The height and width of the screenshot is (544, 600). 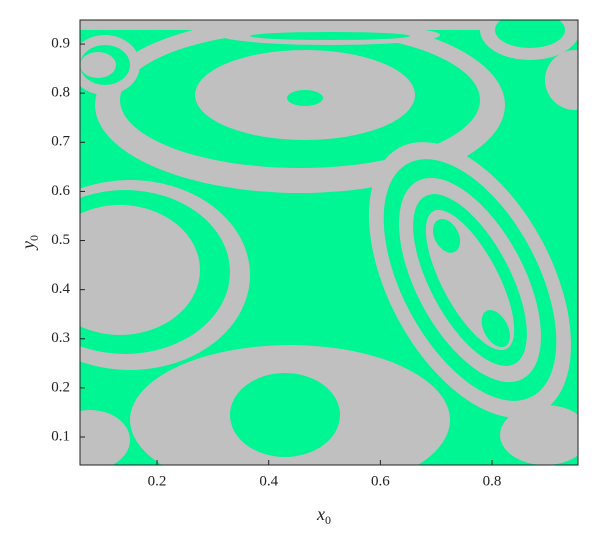 I want to click on y-tick-label: 0.3, so click(x=60, y=338).